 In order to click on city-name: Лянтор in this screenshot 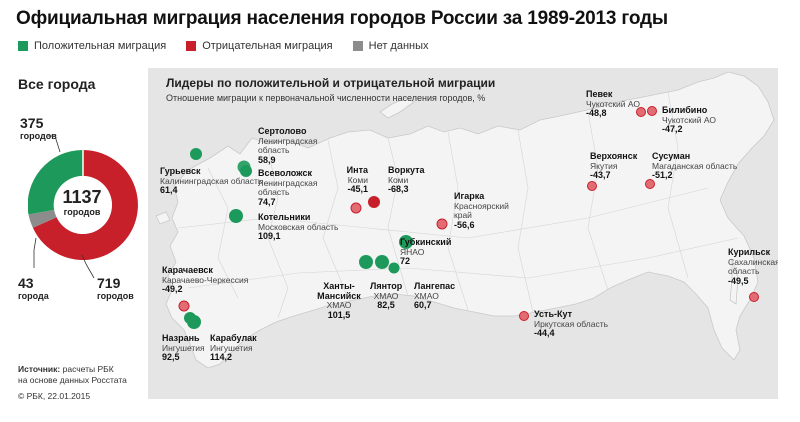, I will do `click(386, 286)`.